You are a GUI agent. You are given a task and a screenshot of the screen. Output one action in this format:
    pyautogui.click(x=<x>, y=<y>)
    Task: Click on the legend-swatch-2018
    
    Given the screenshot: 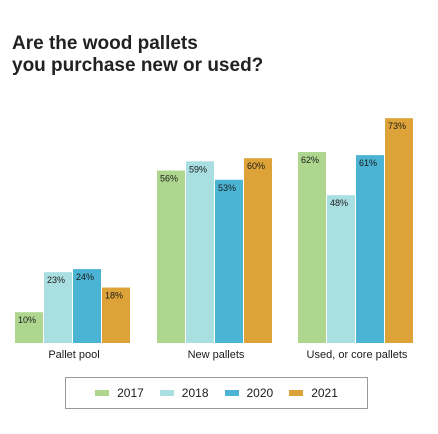 What is the action you would take?
    pyautogui.click(x=166, y=393)
    